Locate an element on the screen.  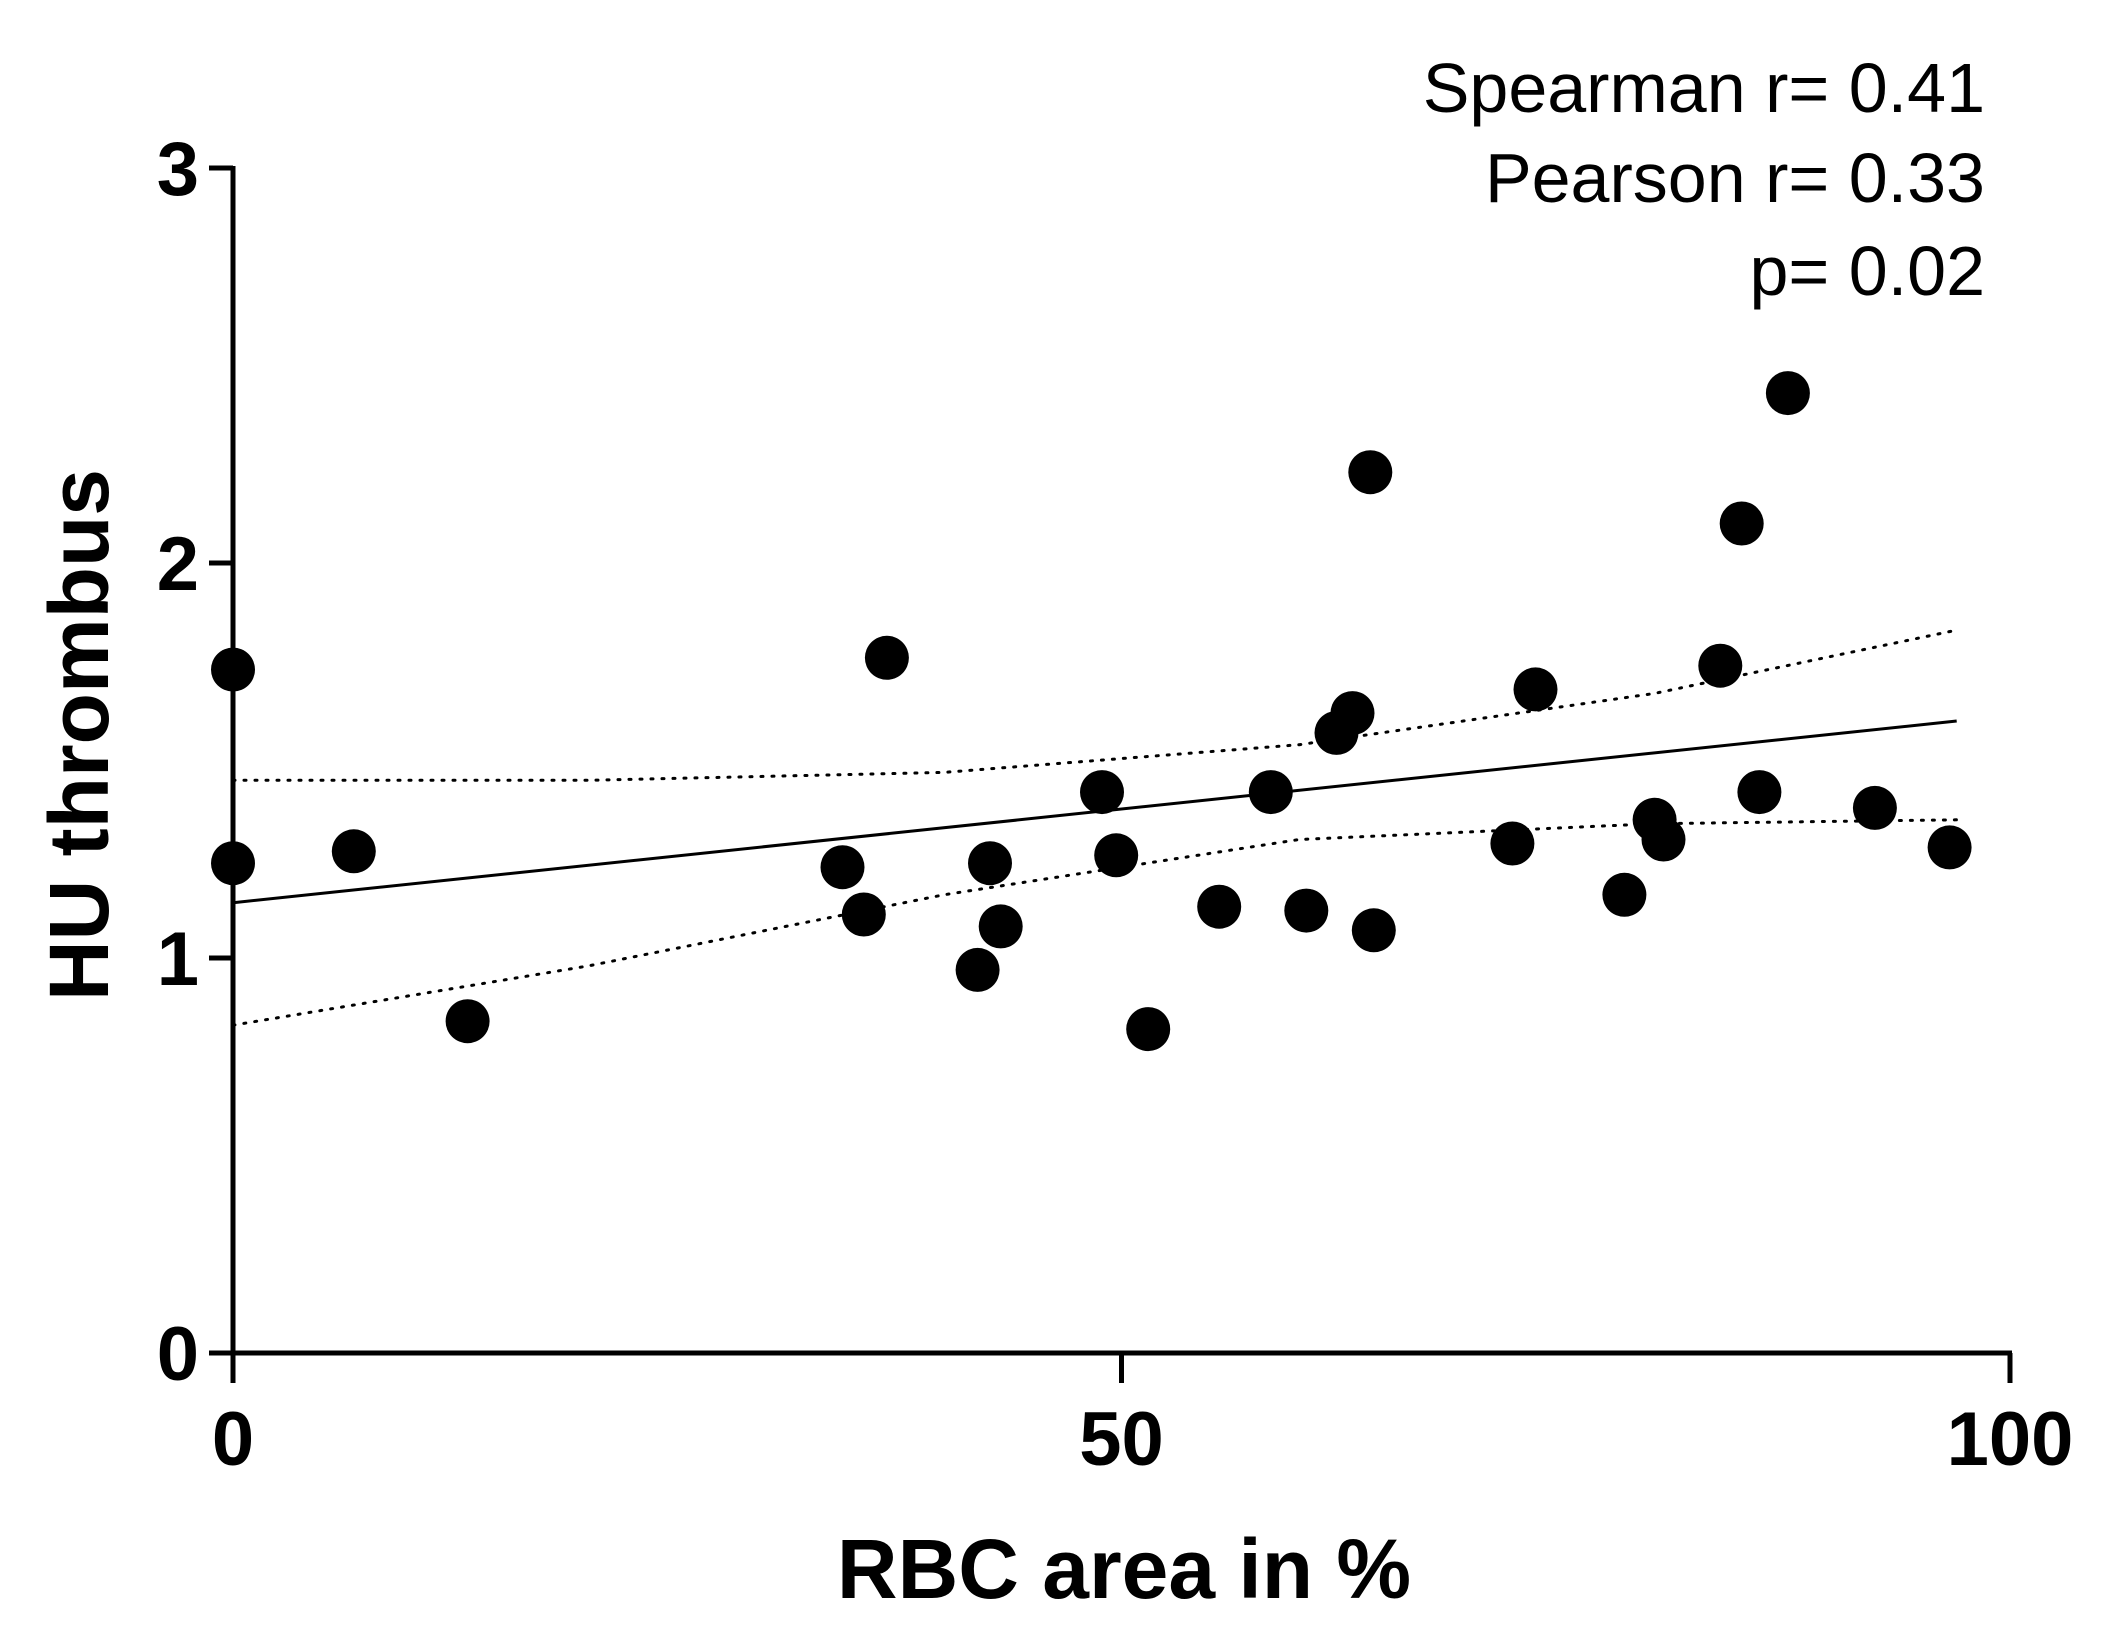
y-tick-label: 2 is located at coordinates (178, 564).